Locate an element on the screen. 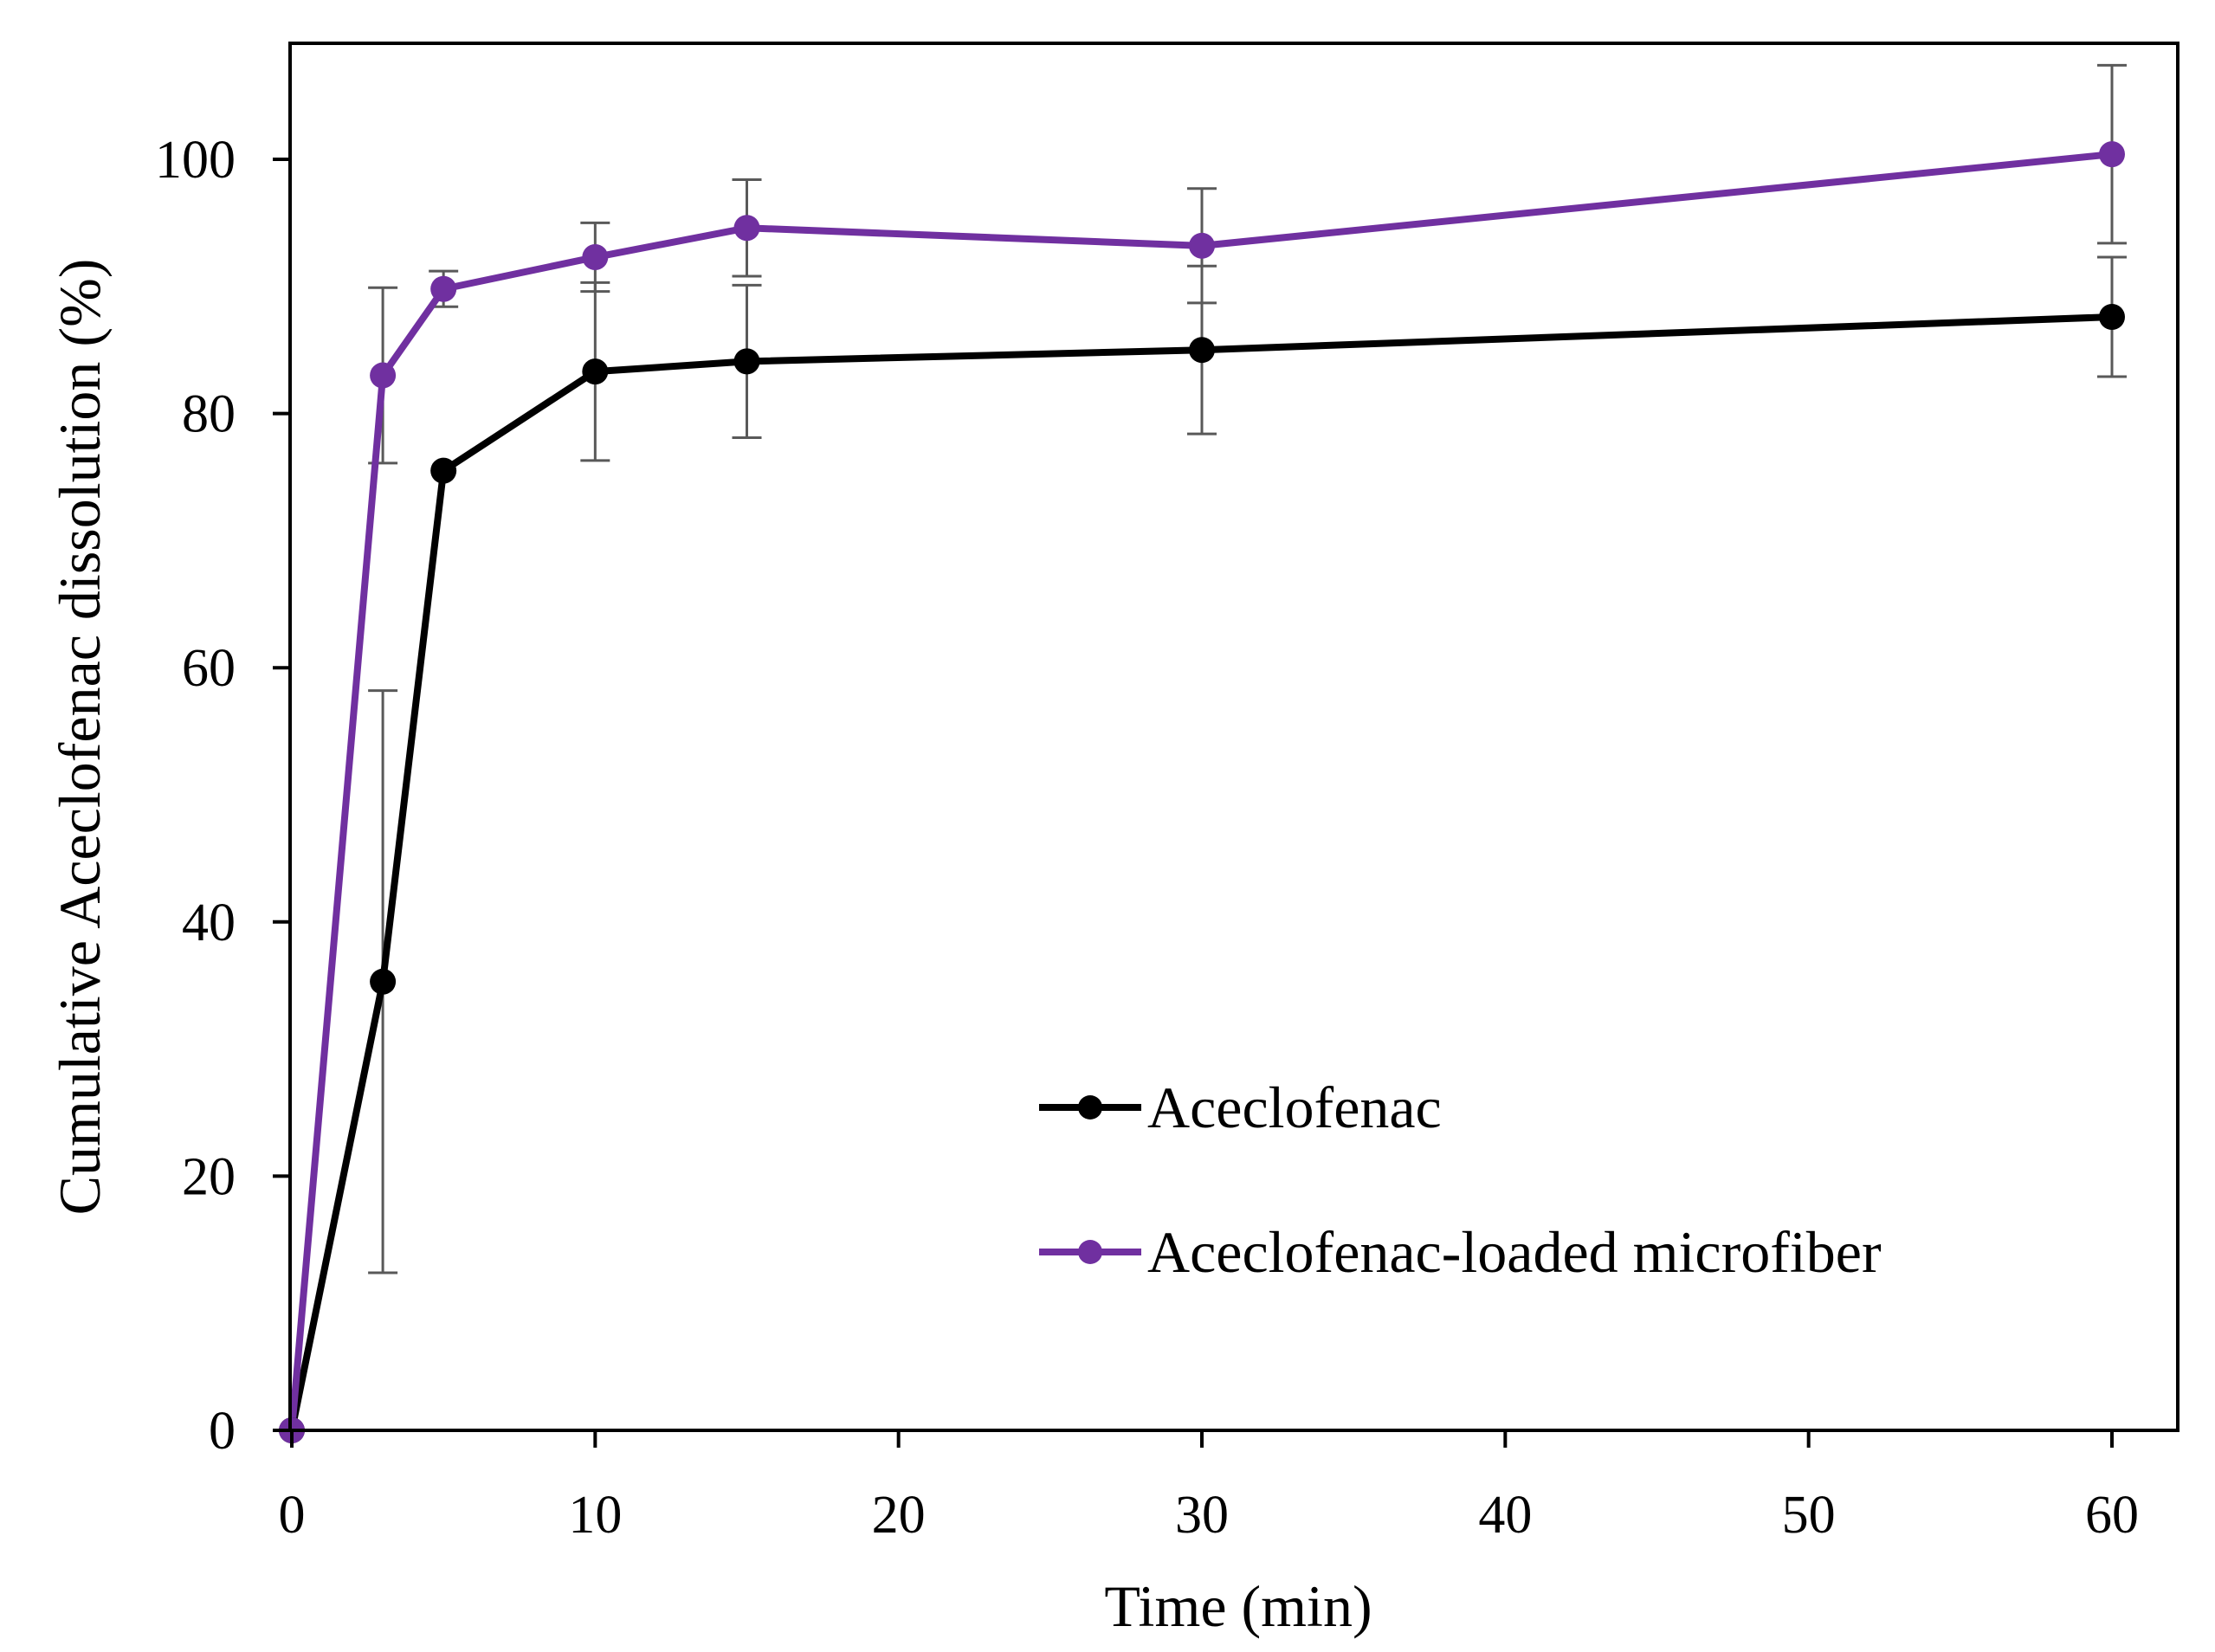 The image size is (2215, 1652). y-tick-label-80: 80 is located at coordinates (209, 415).